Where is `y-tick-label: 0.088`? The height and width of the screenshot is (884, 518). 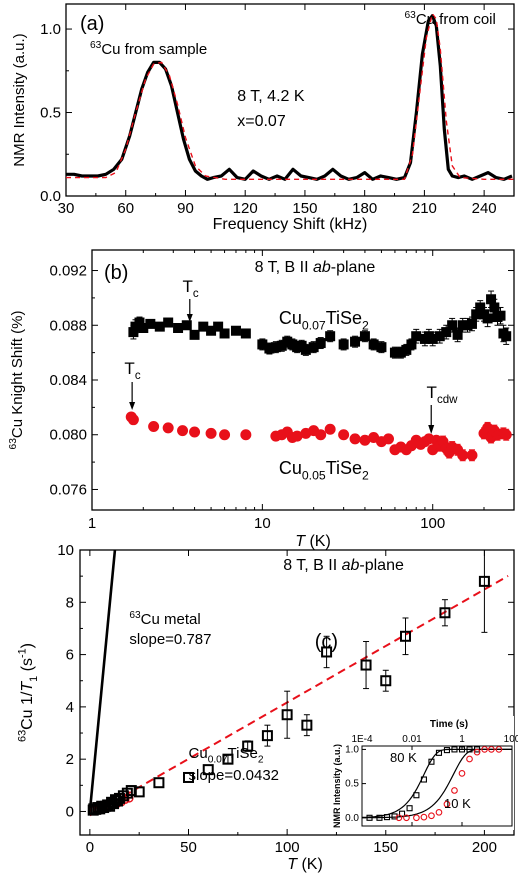
y-tick-label: 0.088 is located at coordinates (68, 325).